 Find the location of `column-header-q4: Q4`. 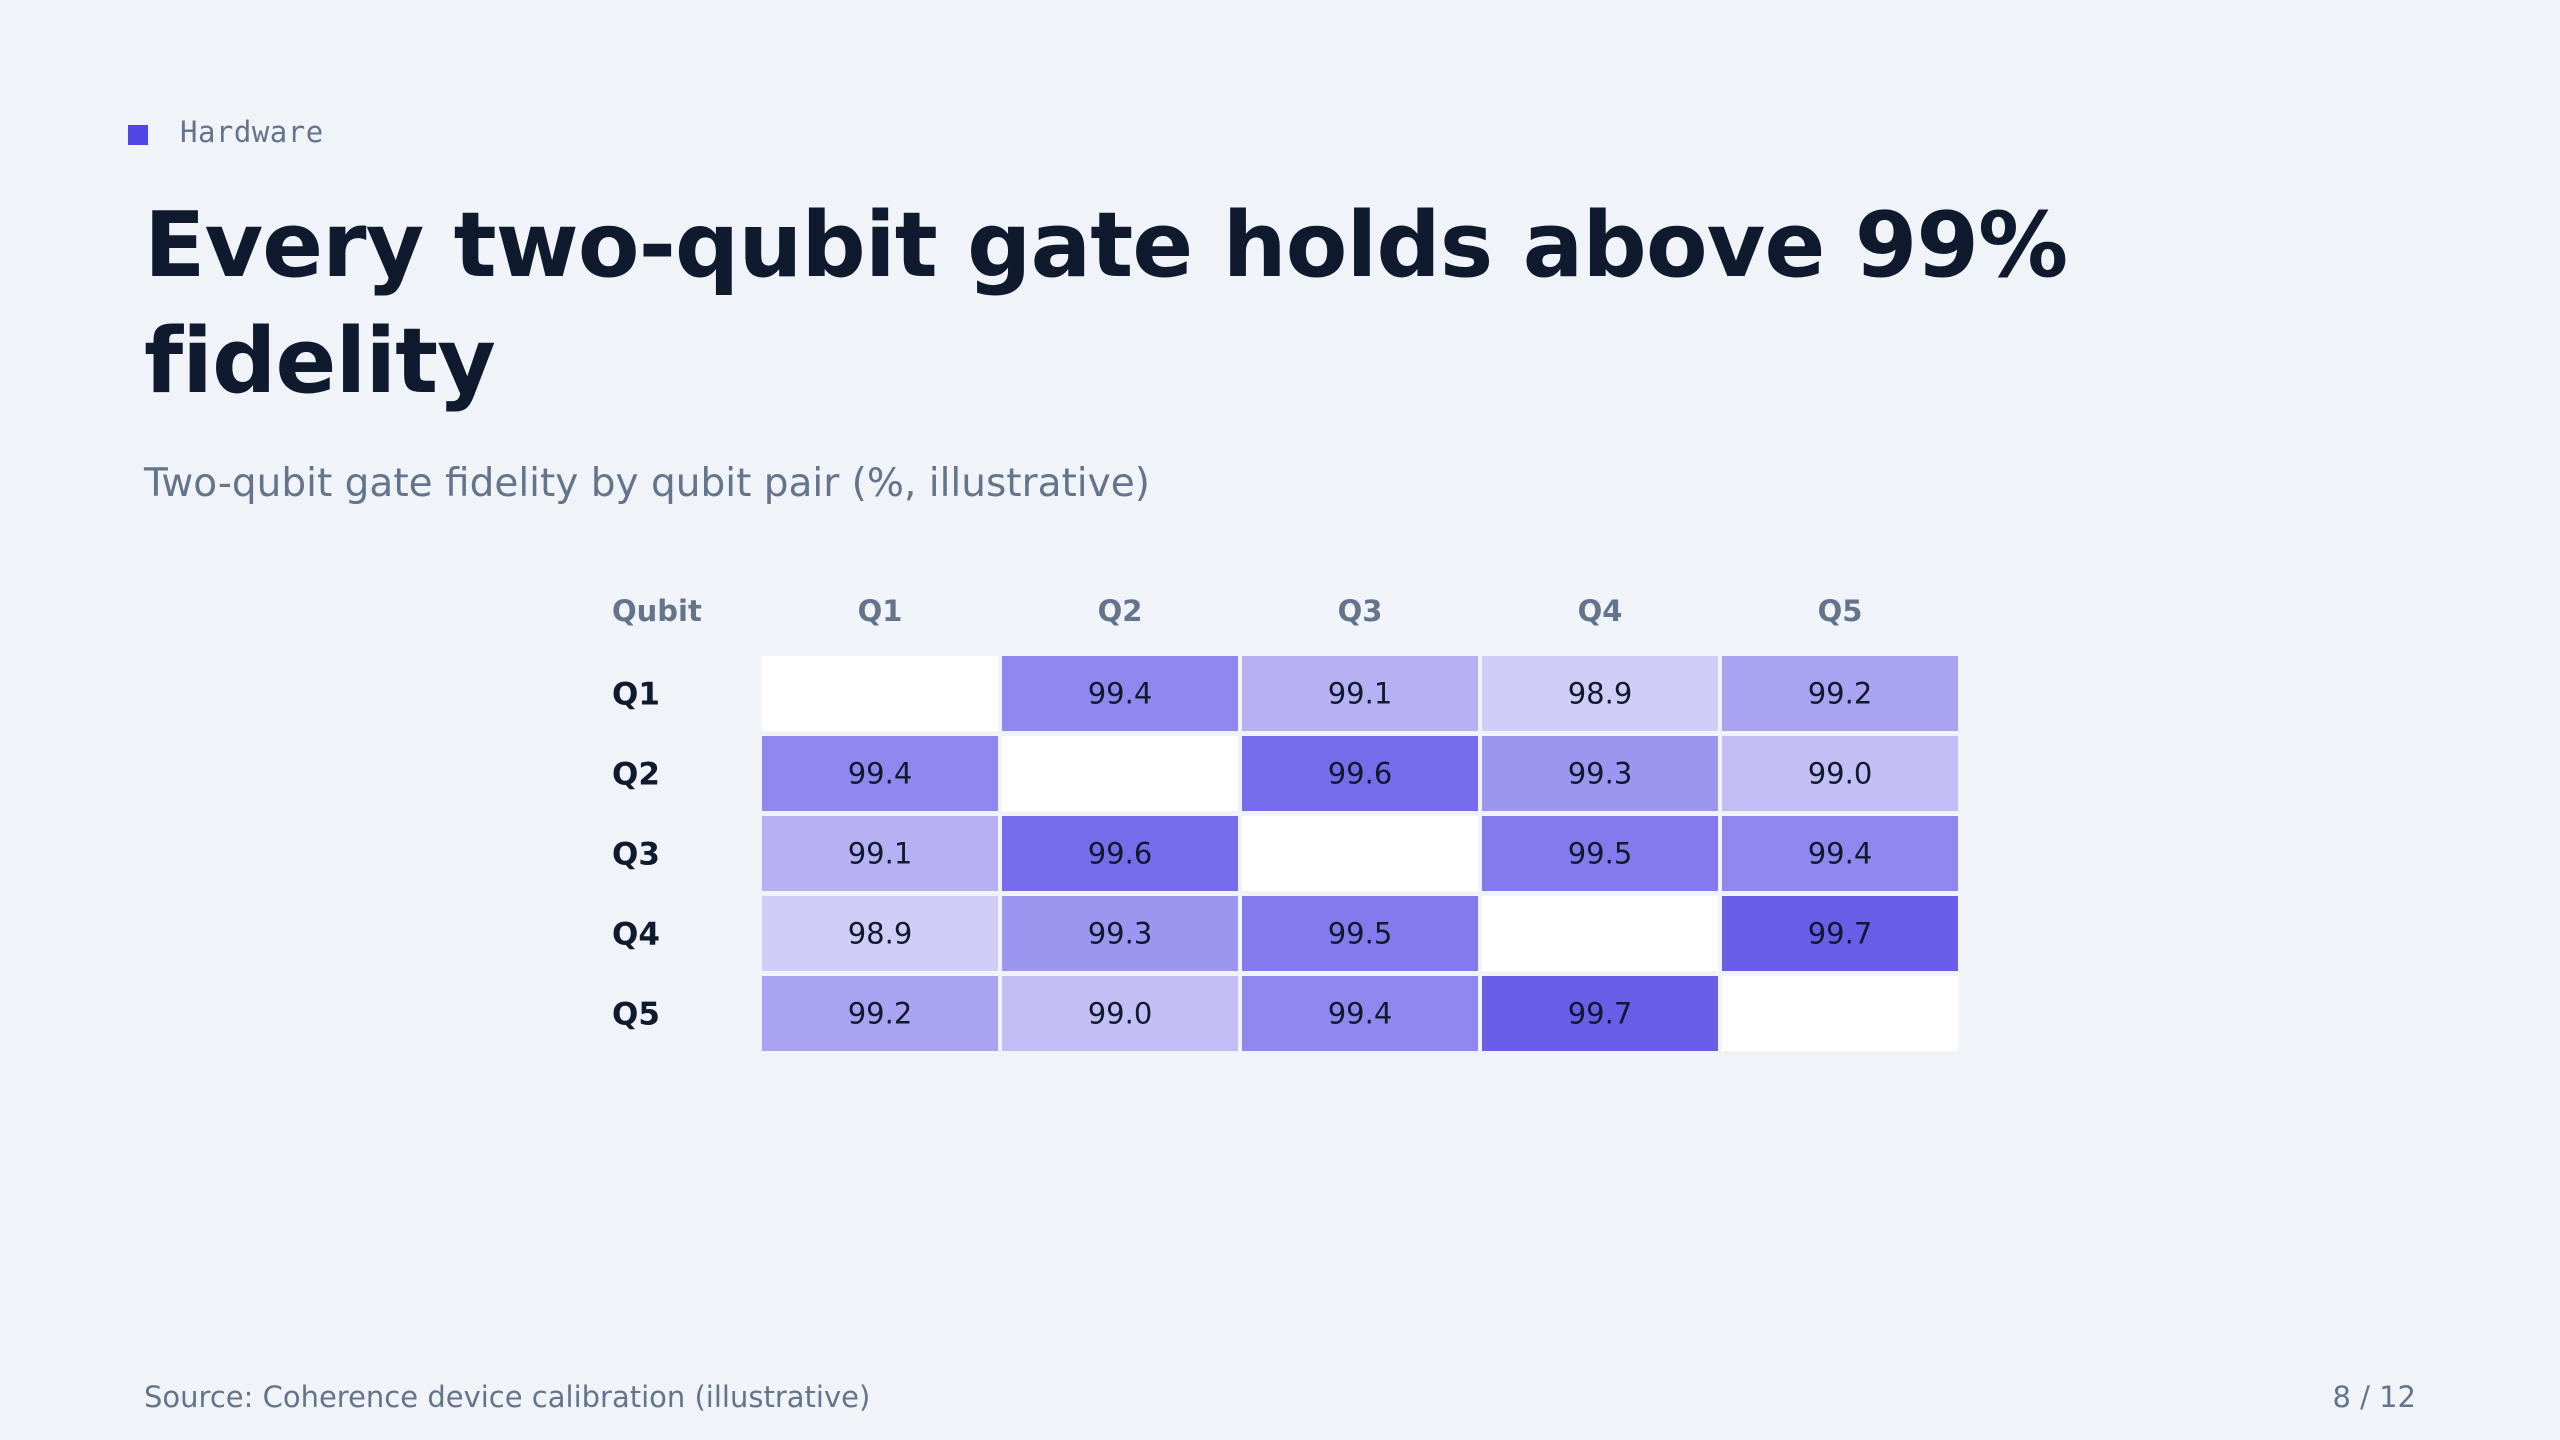

column-header-q4: Q4 is located at coordinates (1600, 611).